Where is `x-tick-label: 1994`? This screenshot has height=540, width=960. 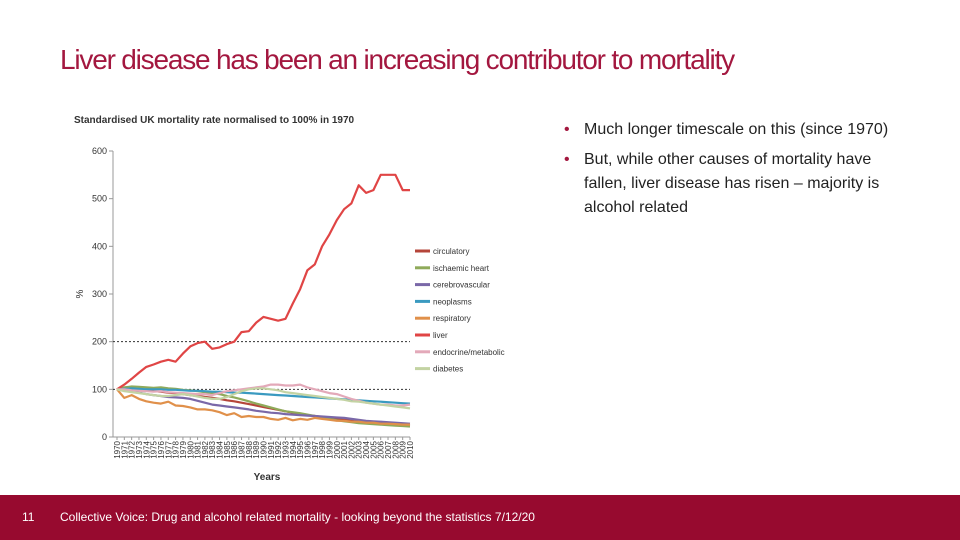 x-tick-label: 1994 is located at coordinates (293, 449).